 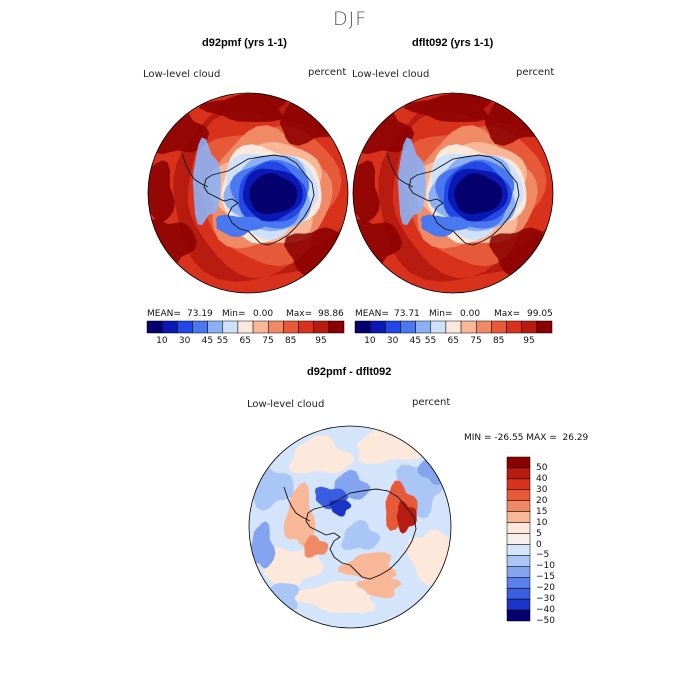 What do you see at coordinates (299, 314) in the screenshot?
I see `panel-1-max-label: Max=` at bounding box center [299, 314].